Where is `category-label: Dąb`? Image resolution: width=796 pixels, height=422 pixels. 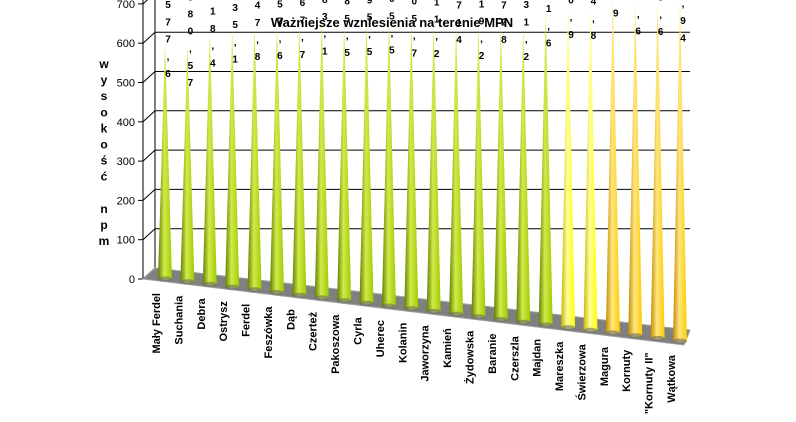
category-label: Dąb is located at coordinates (291, 319).